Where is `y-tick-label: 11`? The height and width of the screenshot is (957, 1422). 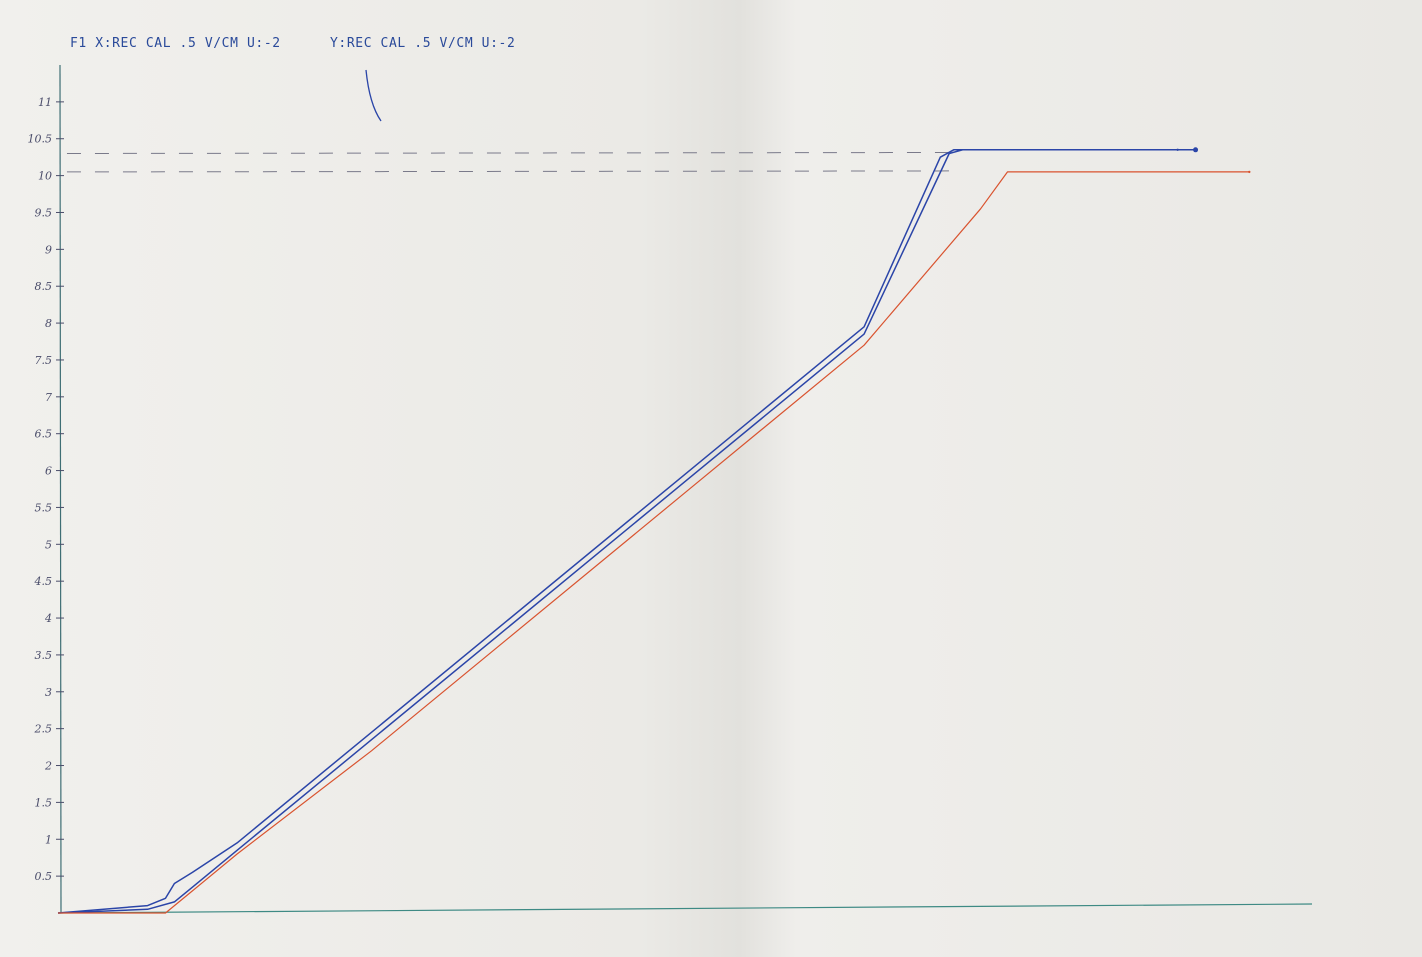
y-tick-label: 11 is located at coordinates (45, 102).